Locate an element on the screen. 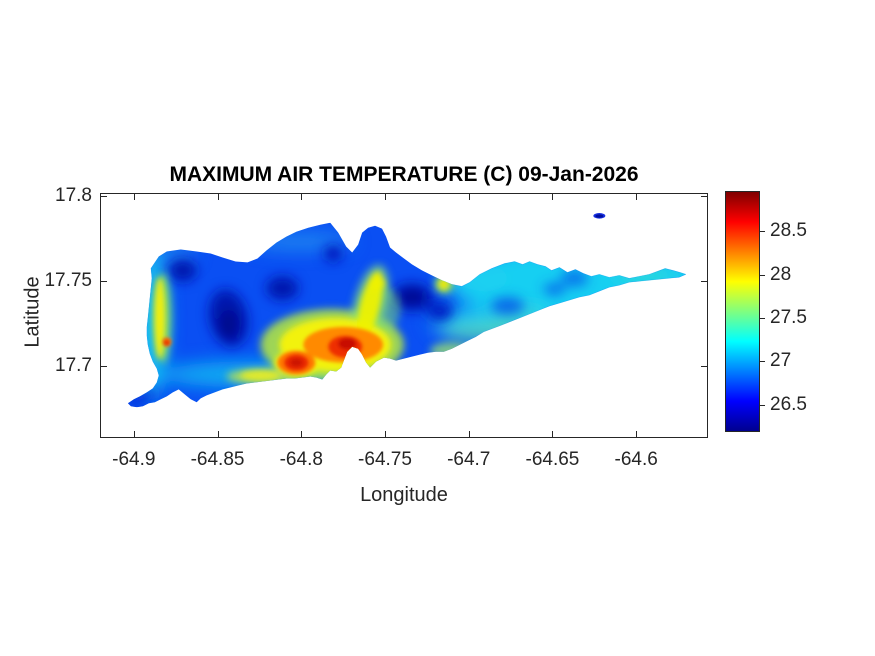 This screenshot has width=875, height=656. colorbar-tick-label: 27 is located at coordinates (781, 361).